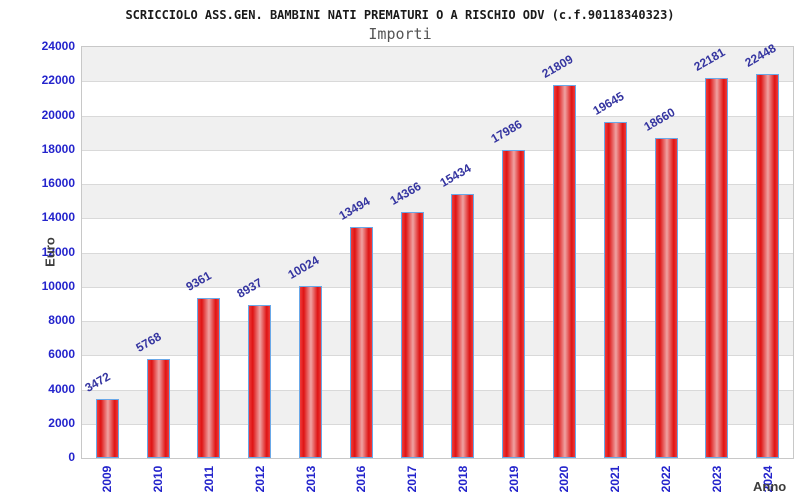  Describe the element at coordinates (71, 457) in the screenshot. I see `y-tick-label: 0` at that location.